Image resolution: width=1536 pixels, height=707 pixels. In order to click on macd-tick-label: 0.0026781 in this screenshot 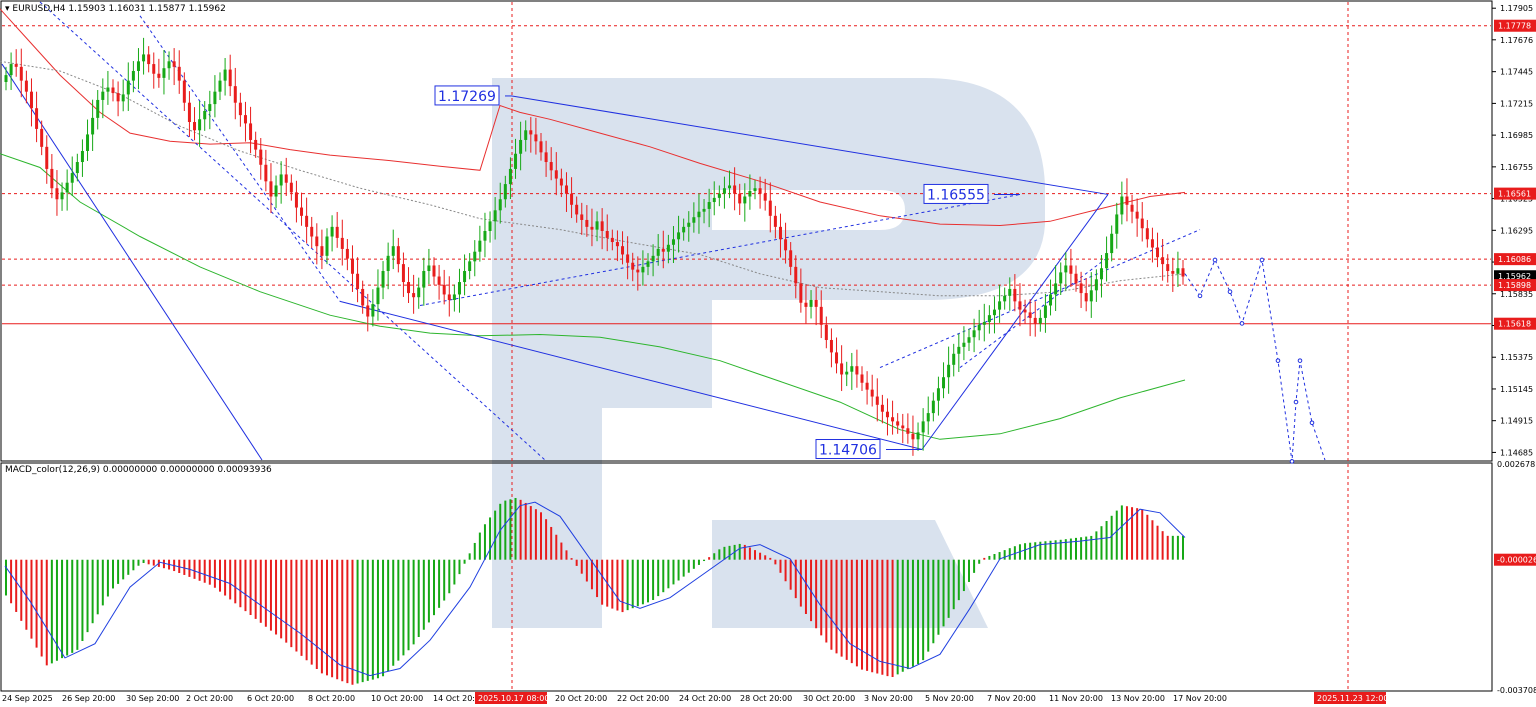, I will do `click(1516, 464)`.